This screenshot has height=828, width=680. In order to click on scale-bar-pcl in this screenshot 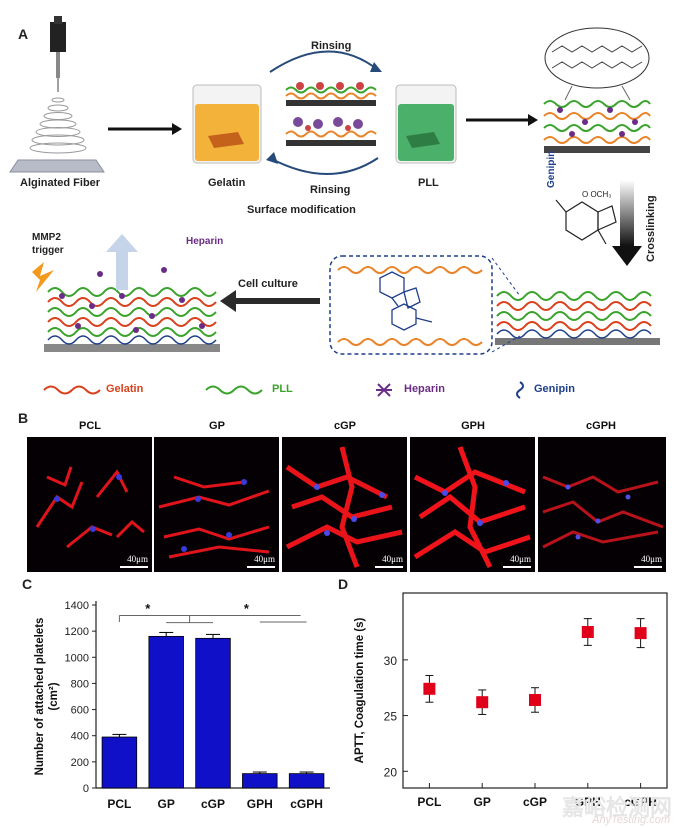, I will do `click(134, 567)`.